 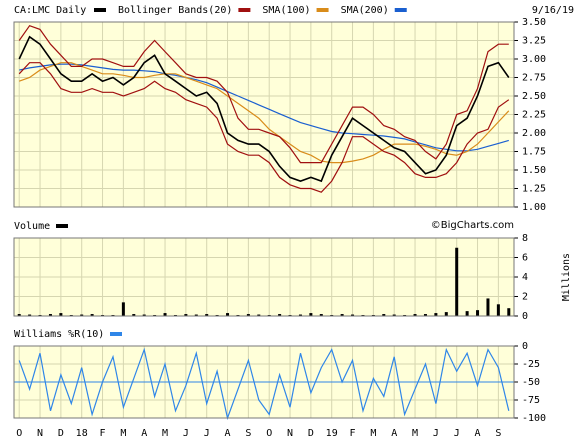 I want to click on y-tick-label: 3.00, so click(x=534, y=59).